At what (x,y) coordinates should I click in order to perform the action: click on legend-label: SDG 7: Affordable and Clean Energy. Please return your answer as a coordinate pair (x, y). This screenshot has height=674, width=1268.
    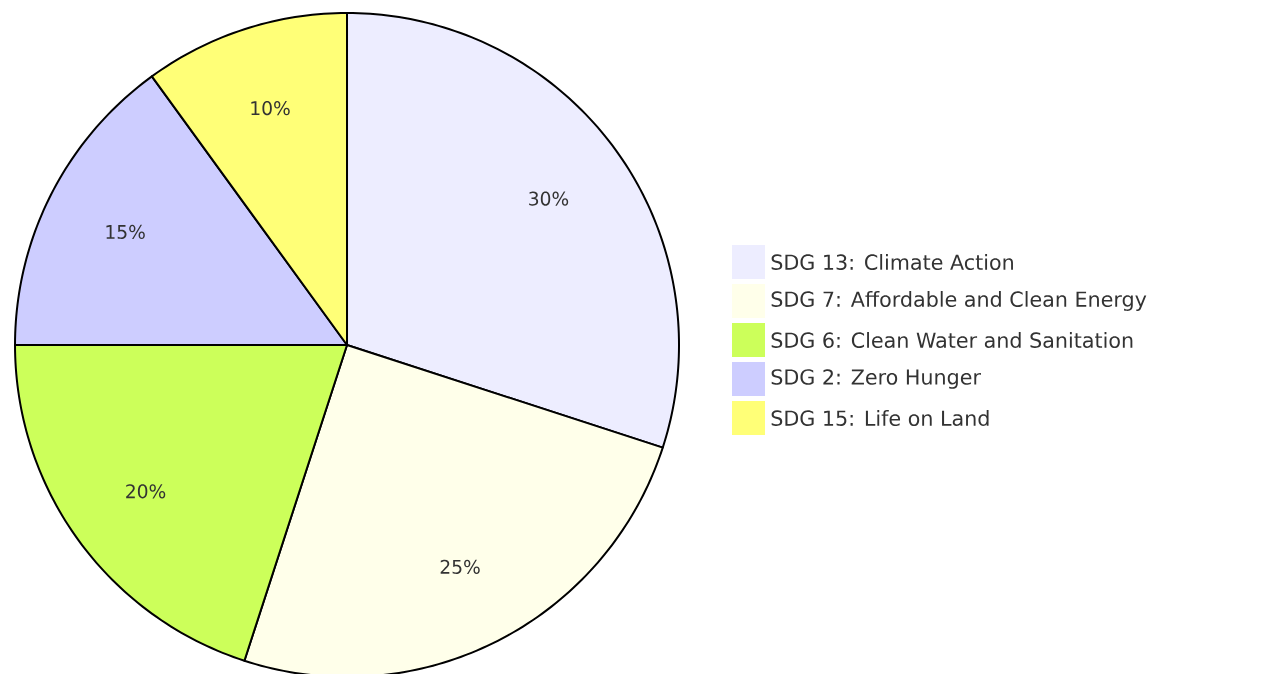
    Looking at the image, I should click on (959, 300).